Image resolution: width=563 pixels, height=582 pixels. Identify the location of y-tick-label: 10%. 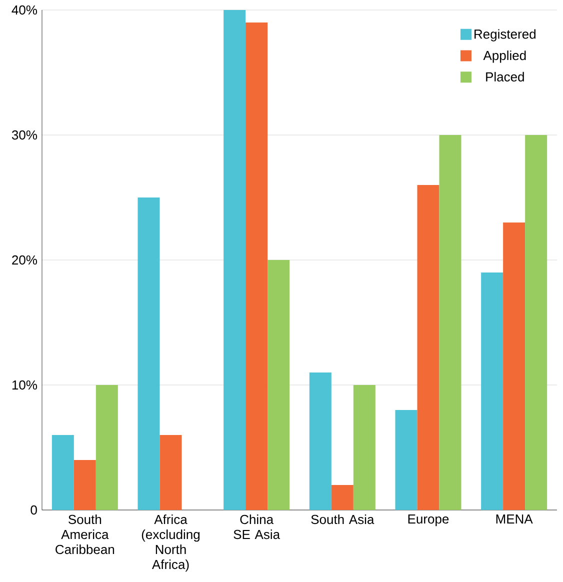
(25, 385).